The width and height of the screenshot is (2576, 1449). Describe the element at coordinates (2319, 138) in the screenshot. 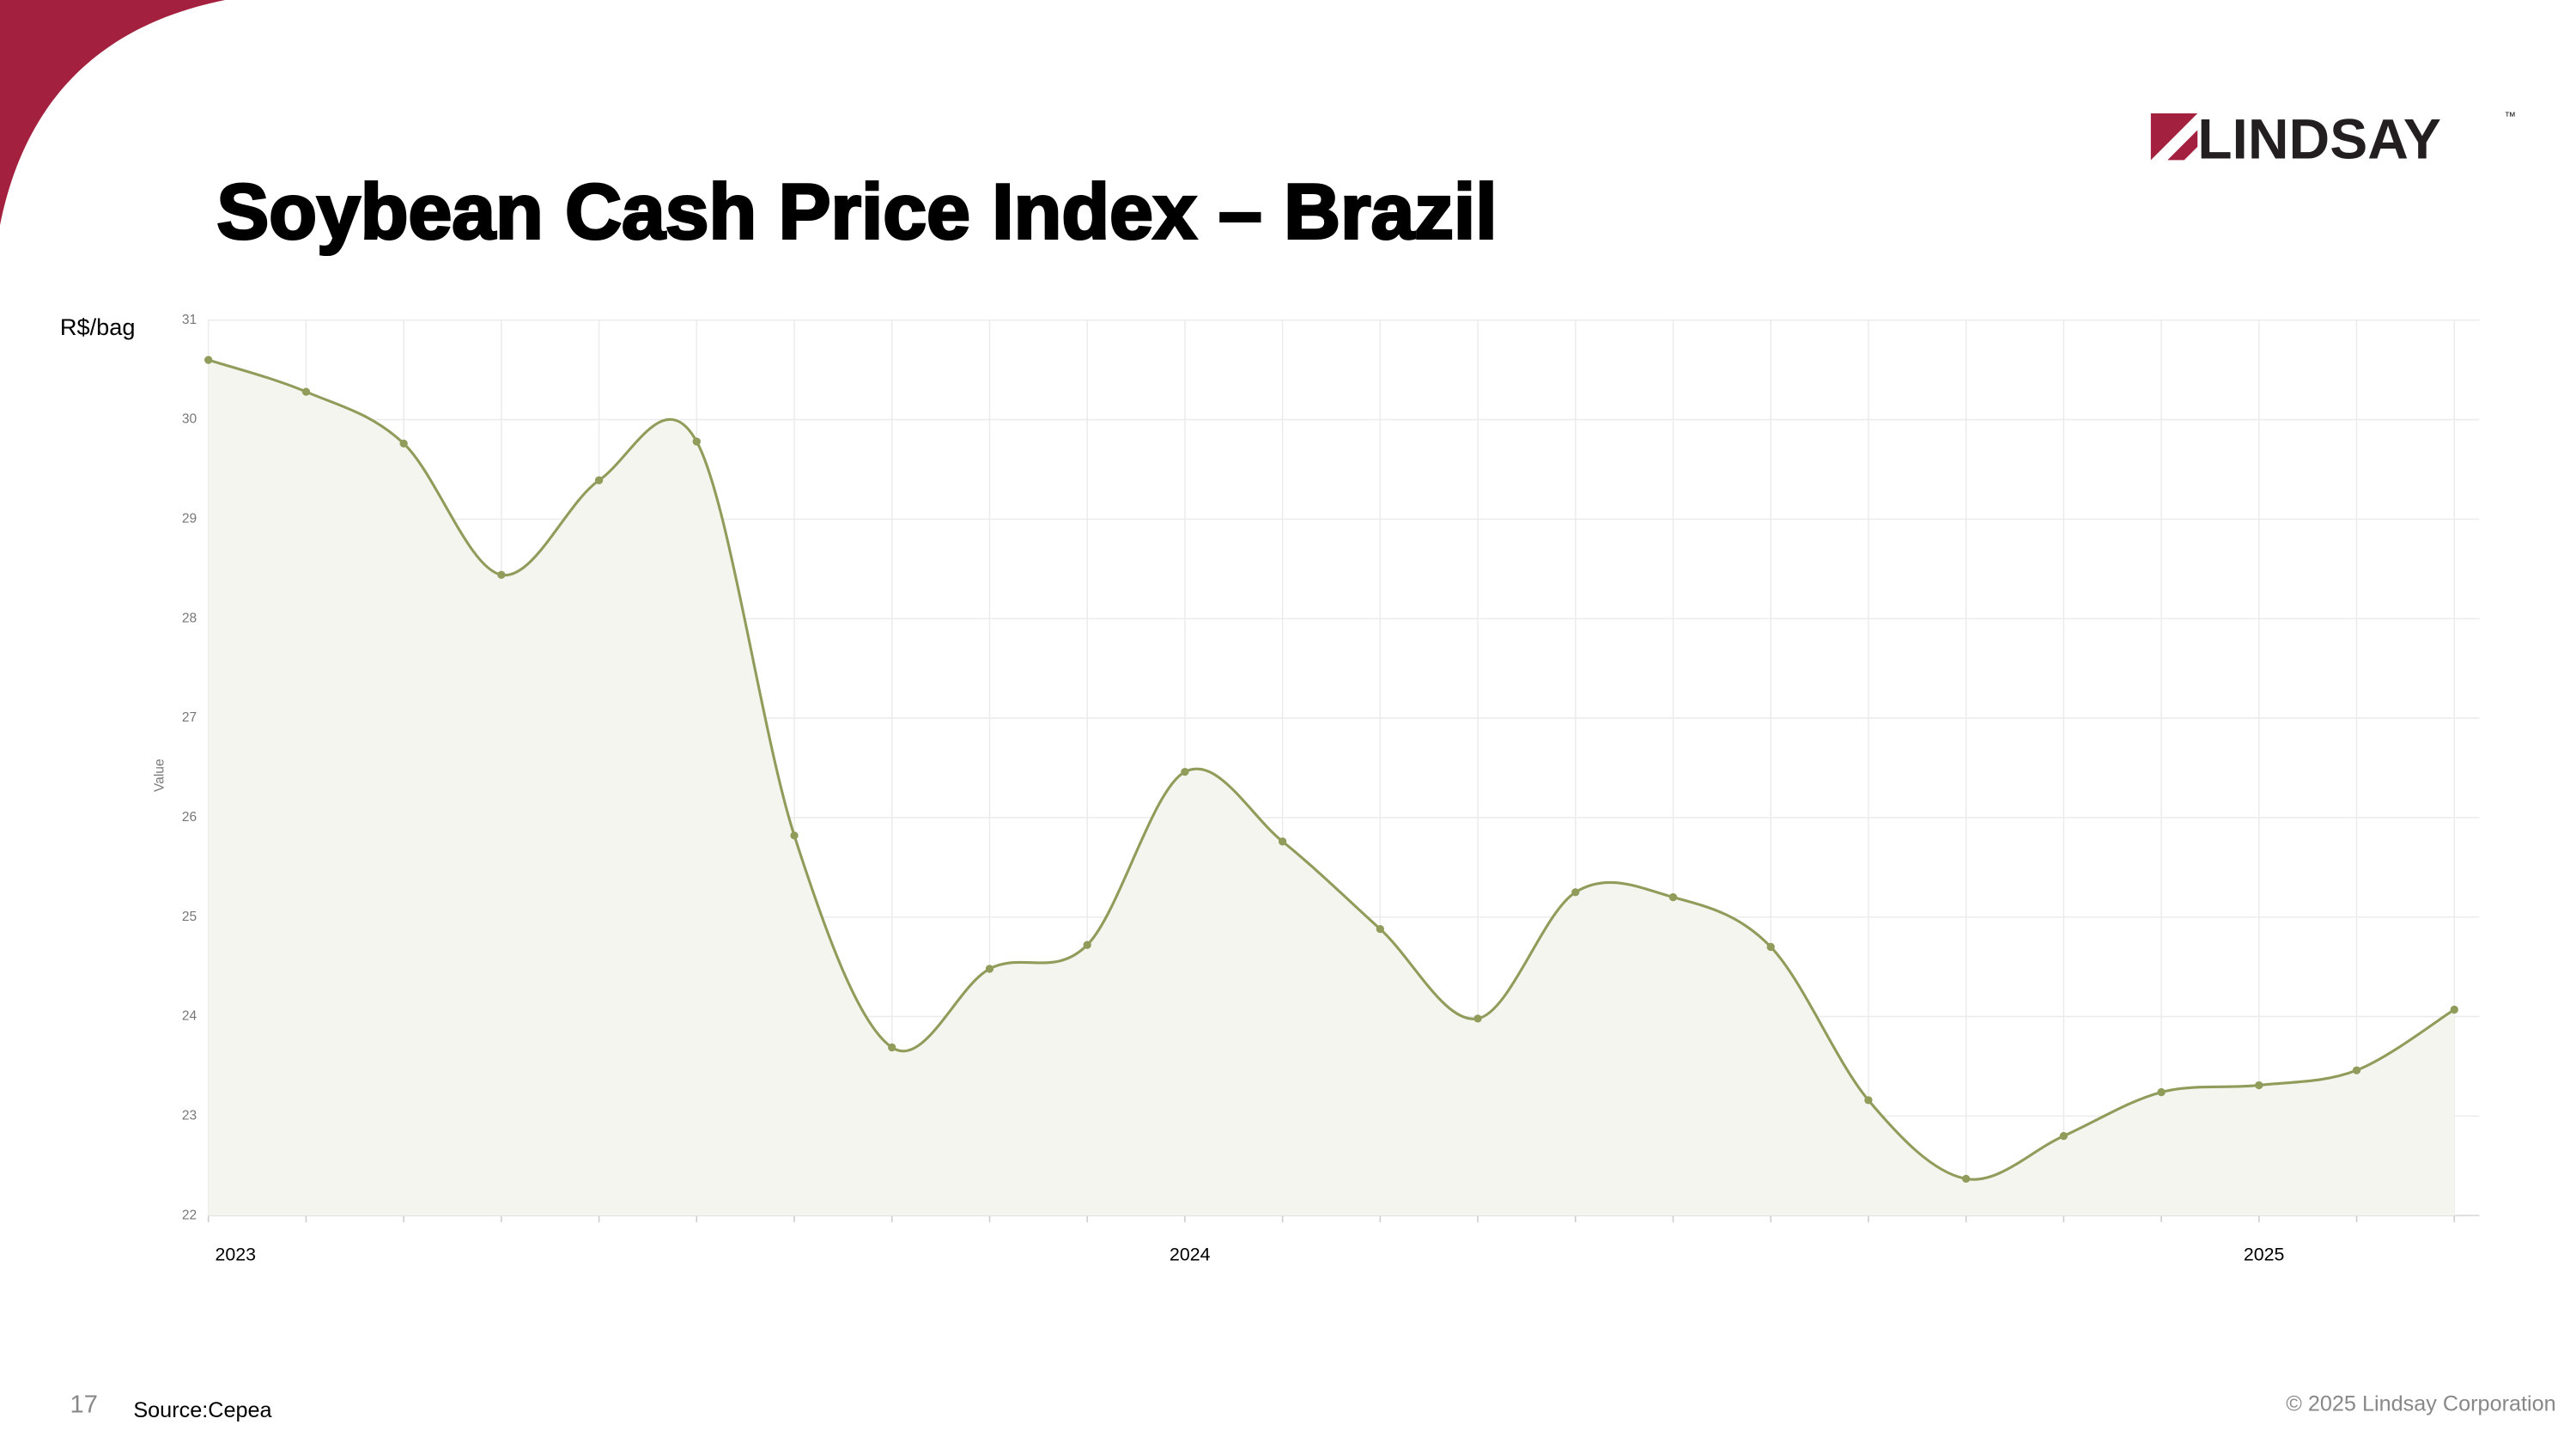

I see `logo-text: LINDSAY` at that location.